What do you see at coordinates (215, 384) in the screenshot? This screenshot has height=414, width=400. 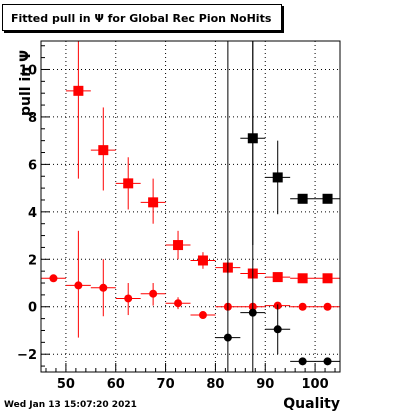 I see `x-tick-label: 80` at bounding box center [215, 384].